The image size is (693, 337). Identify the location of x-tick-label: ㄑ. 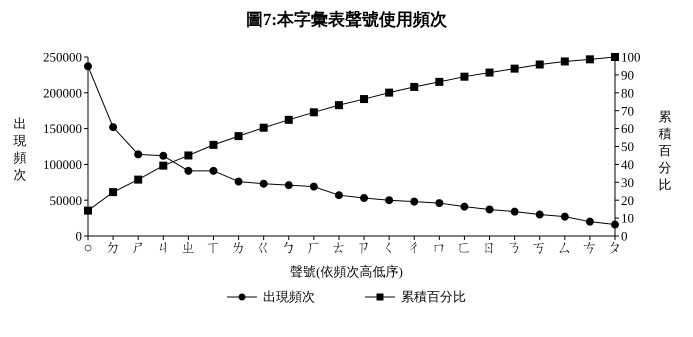
(389, 248).